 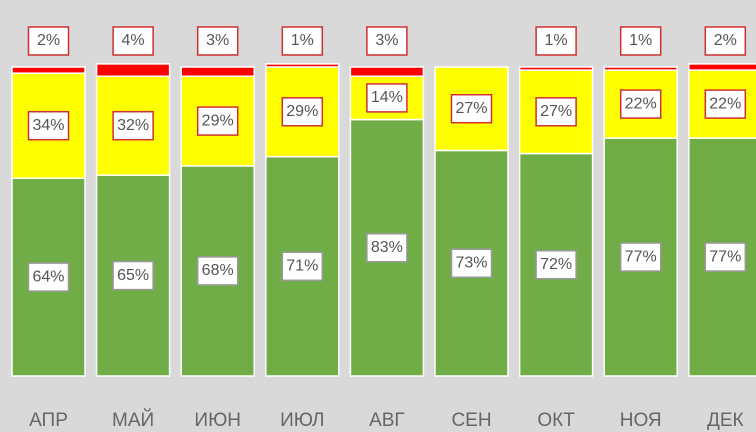 I want to click on x-tick-label: МАЙ, so click(x=133, y=420).